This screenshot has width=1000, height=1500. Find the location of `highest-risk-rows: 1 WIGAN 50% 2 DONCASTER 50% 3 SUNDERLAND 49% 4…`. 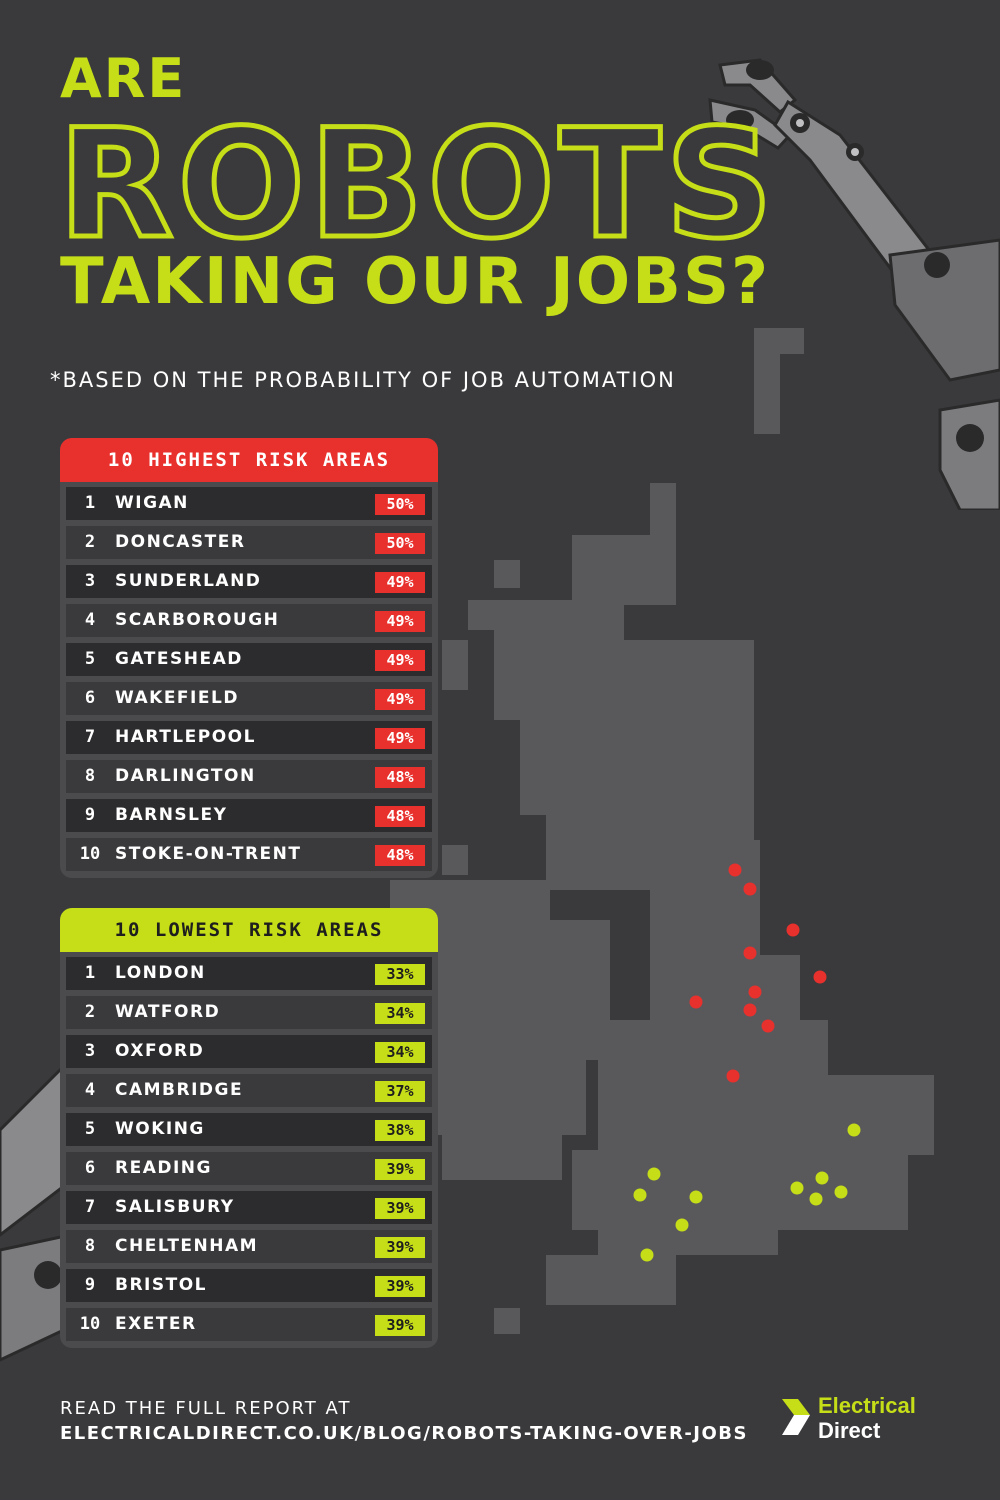

highest-risk-rows: 1 WIGAN 50% 2 DONCASTER 50% 3 SUNDERLAND 49% 4… is located at coordinates (249, 679).